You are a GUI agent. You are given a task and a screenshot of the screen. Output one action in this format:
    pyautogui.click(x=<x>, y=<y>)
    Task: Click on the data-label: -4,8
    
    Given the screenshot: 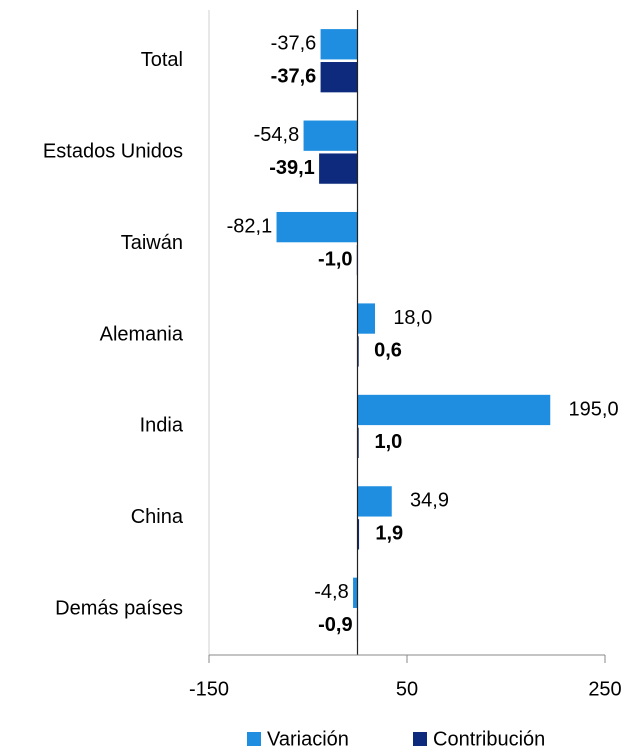 What is the action you would take?
    pyautogui.click(x=331, y=592)
    